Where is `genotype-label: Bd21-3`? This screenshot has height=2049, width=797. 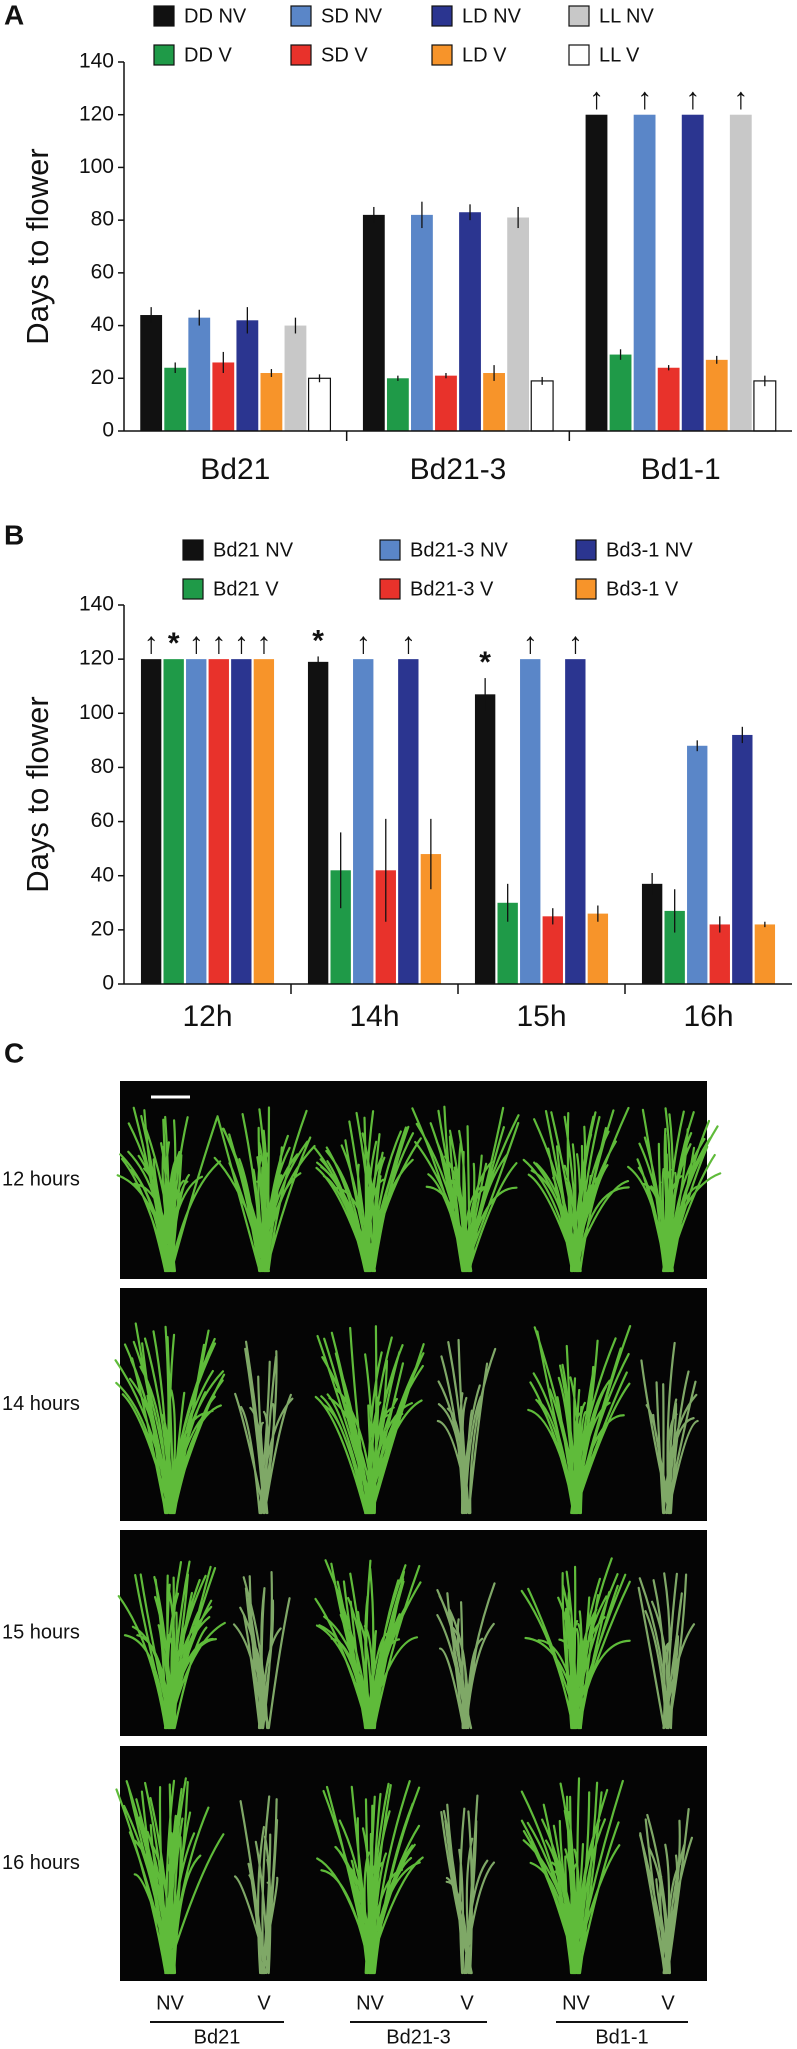 genotype-label: Bd21-3 is located at coordinates (418, 2037).